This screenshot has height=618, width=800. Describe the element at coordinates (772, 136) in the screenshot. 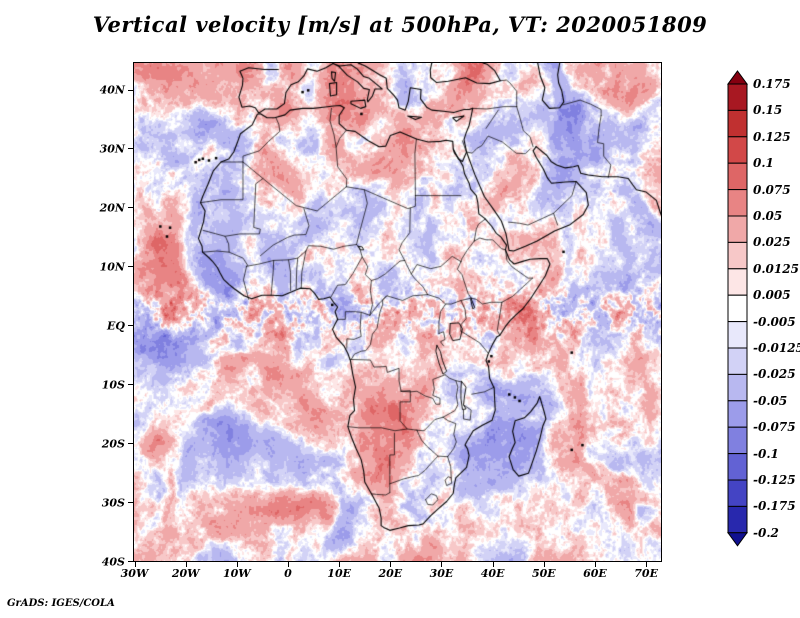

I see `colorbar-tick-label: 0.125` at that location.